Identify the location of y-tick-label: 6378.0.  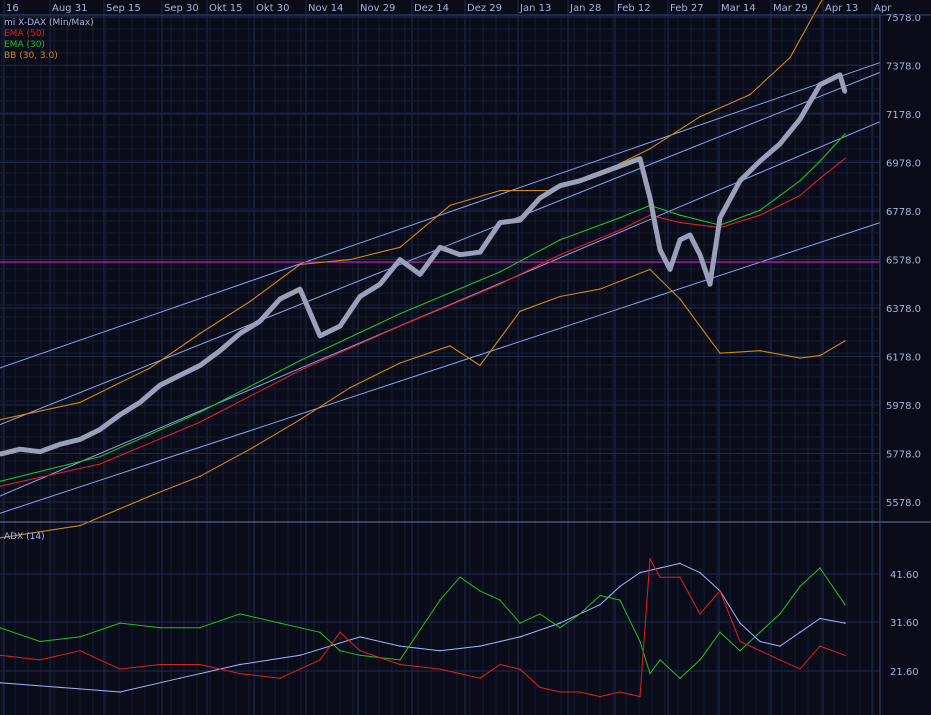
(903, 309).